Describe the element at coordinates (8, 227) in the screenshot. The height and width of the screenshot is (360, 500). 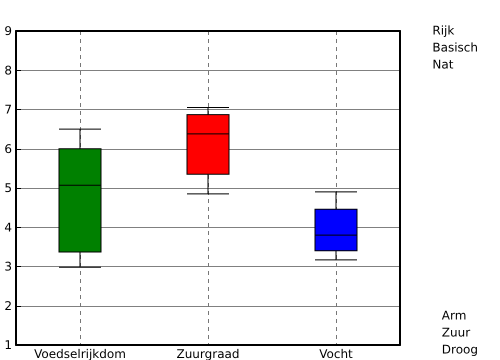
I see `y-tick-label: 4` at that location.